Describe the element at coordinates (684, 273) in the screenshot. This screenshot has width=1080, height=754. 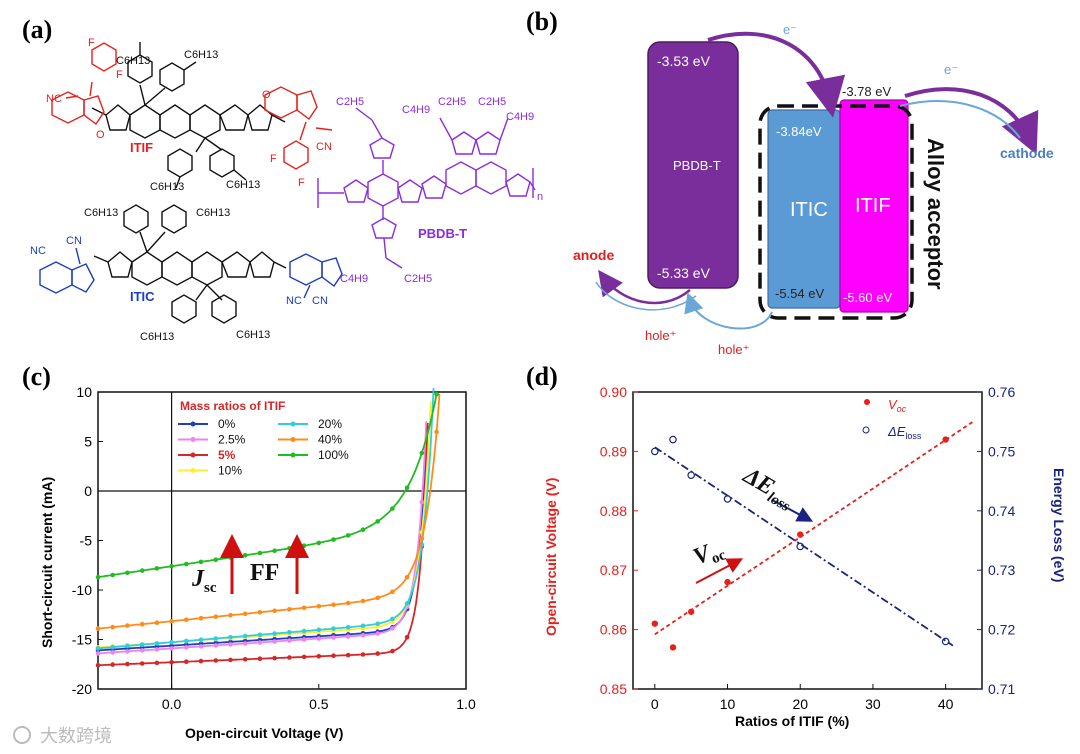
I see `pbdbt-homo-label: -5.33 eV` at that location.